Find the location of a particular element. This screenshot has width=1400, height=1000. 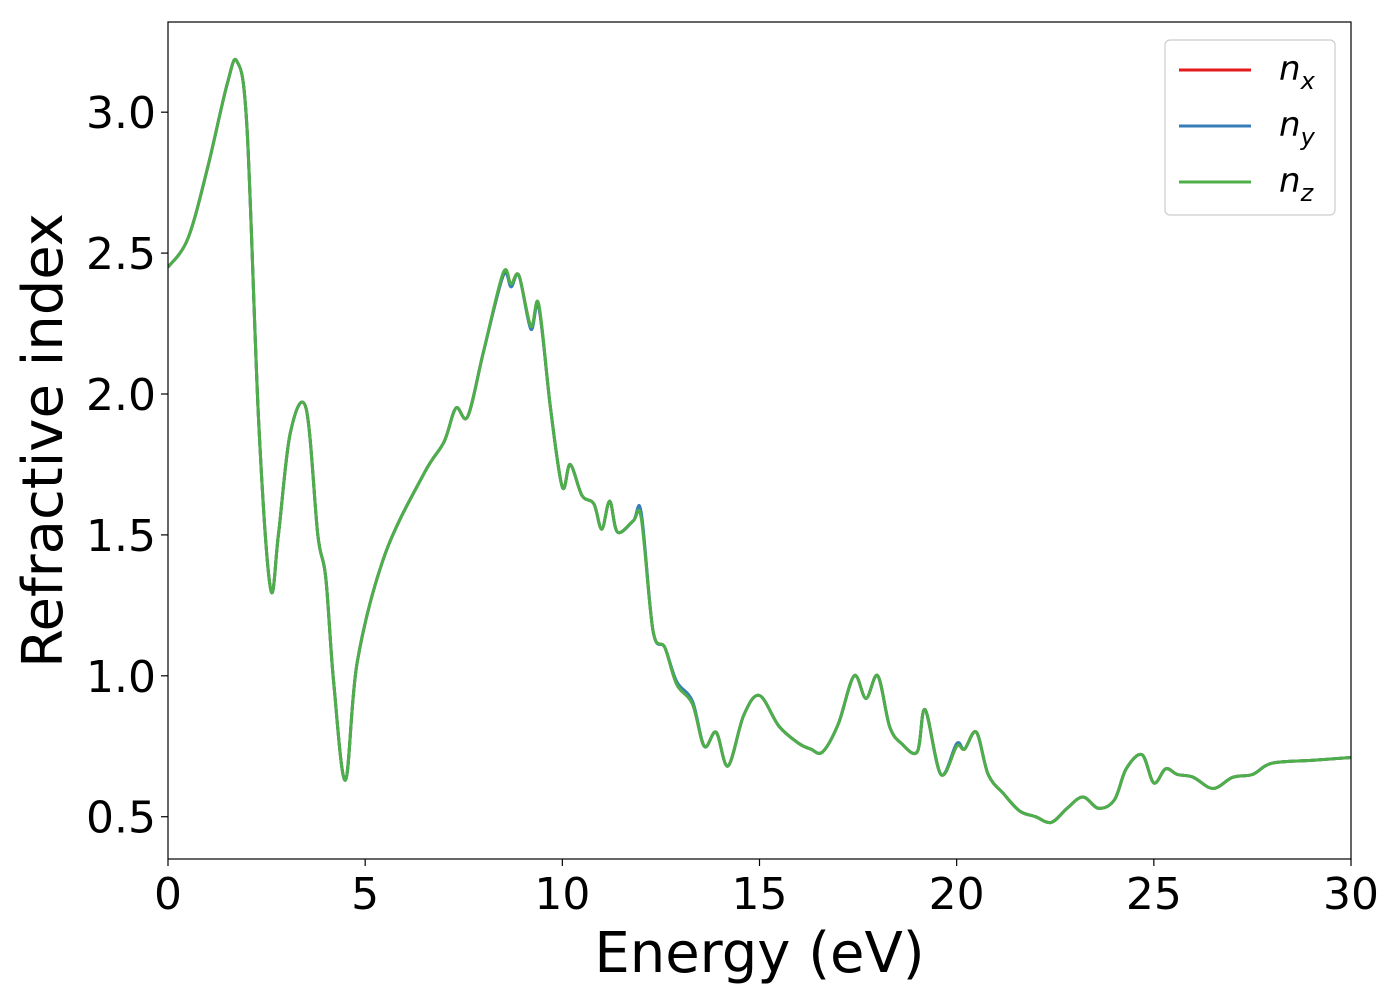

x-tick-label: 25 is located at coordinates (1154, 894).